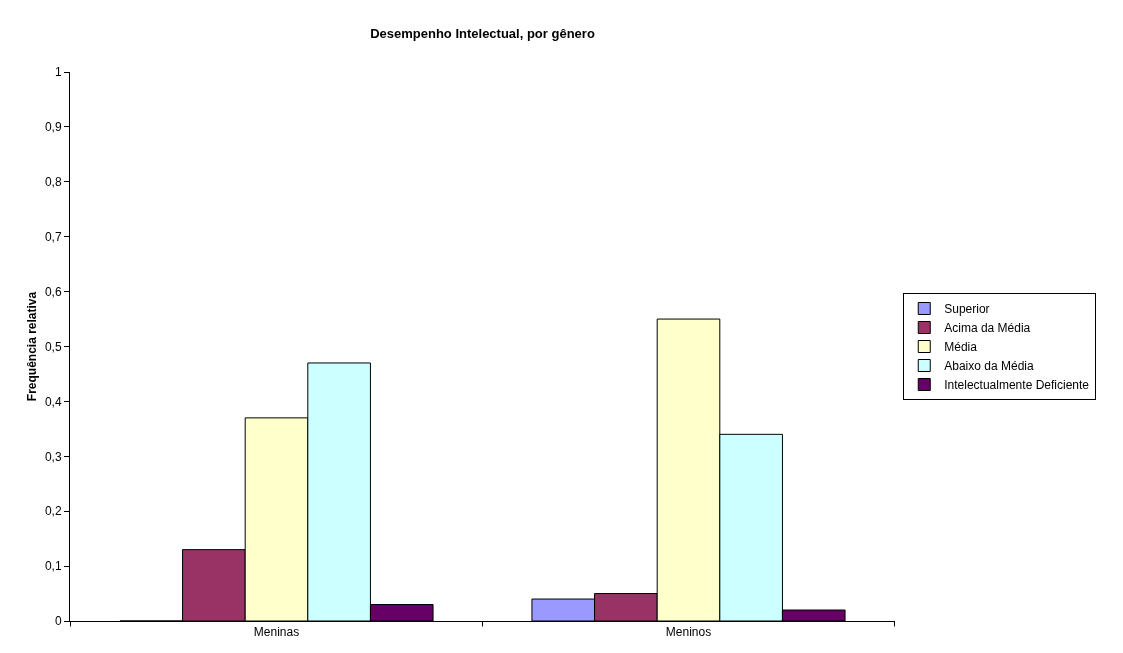 Image resolution: width=1123 pixels, height=653 pixels. What do you see at coordinates (276, 632) in the screenshot?
I see `x-tick-label: Meninas` at bounding box center [276, 632].